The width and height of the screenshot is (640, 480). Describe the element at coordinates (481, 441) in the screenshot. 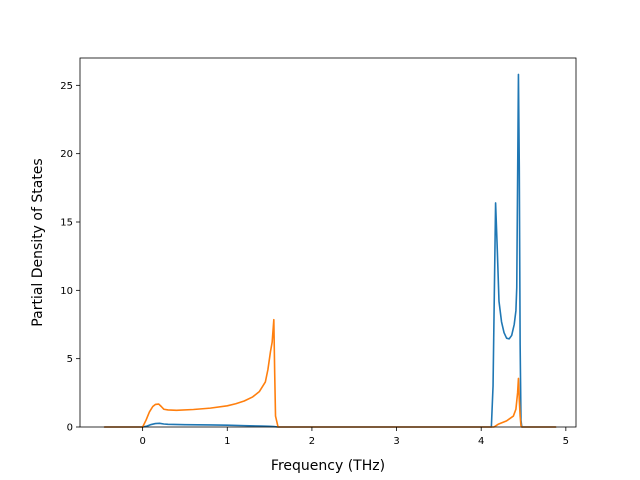

I see `x-tick-label: 4` at that location.